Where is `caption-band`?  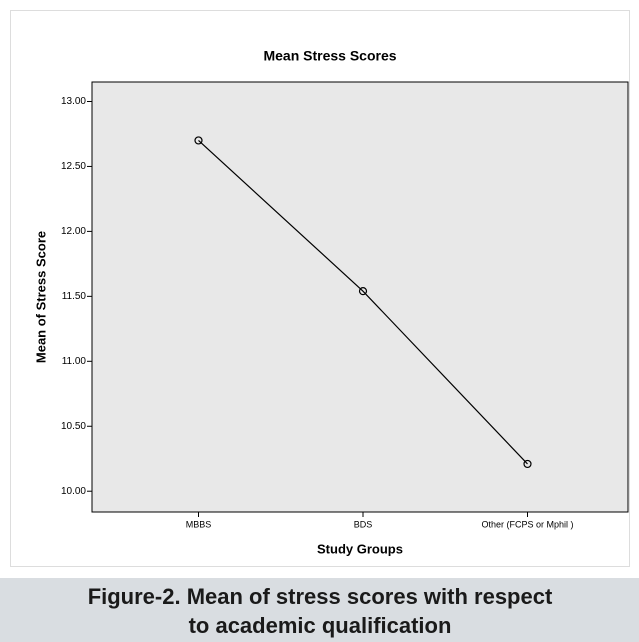 caption-band is located at coordinates (319, 610).